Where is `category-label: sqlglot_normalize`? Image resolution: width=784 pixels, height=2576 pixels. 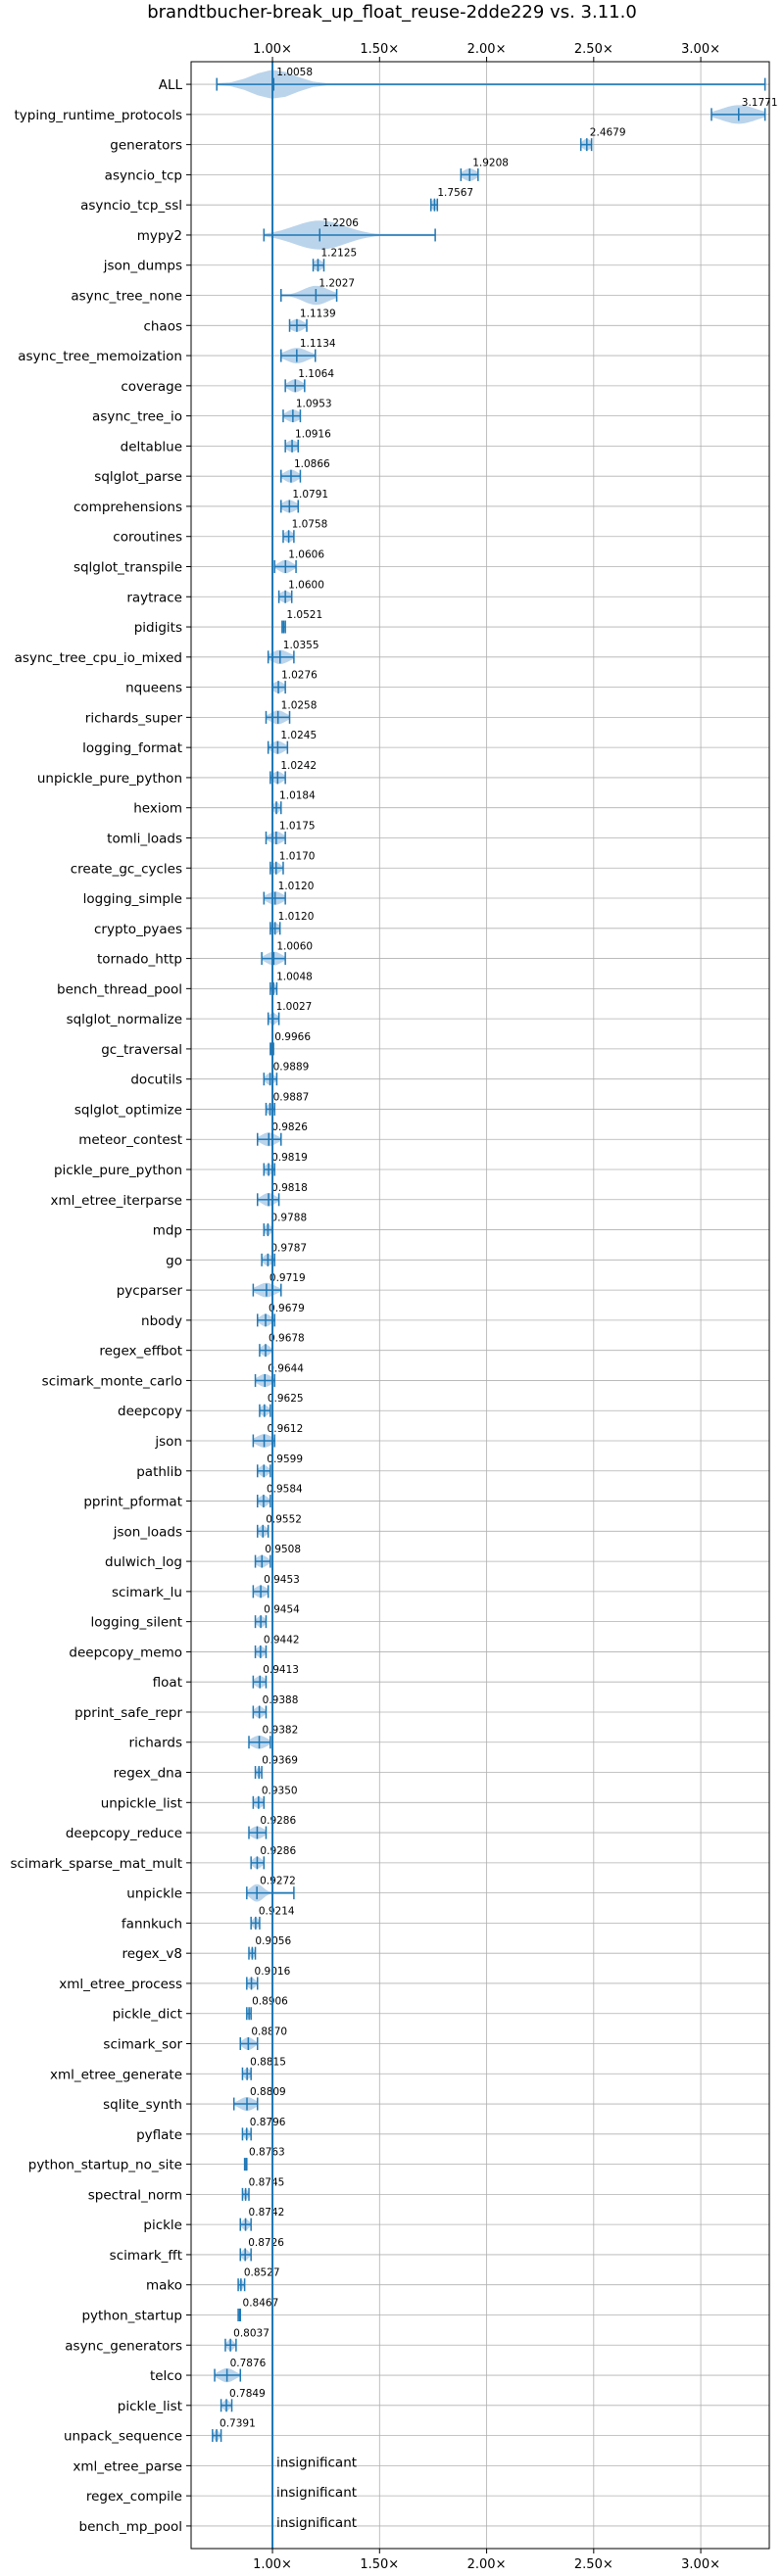 category-label: sqlglot_normalize is located at coordinates (124, 1020).